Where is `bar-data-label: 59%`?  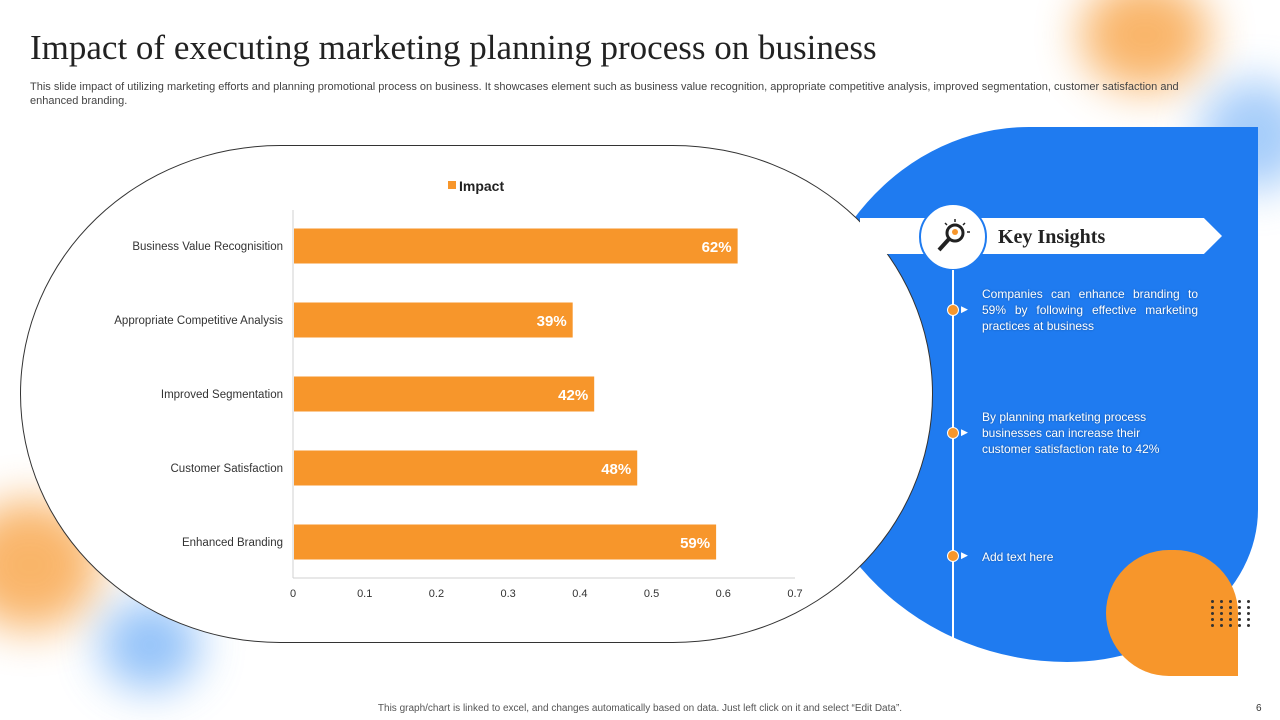
bar-data-label: 59% is located at coordinates (695, 543).